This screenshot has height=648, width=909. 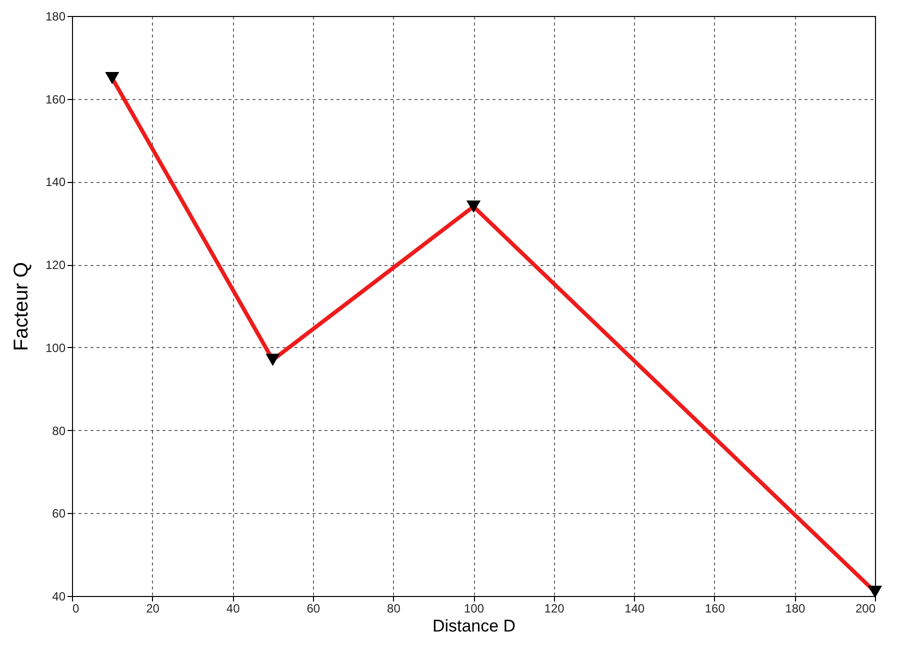 I want to click on x-tick-label: 80, so click(x=394, y=609).